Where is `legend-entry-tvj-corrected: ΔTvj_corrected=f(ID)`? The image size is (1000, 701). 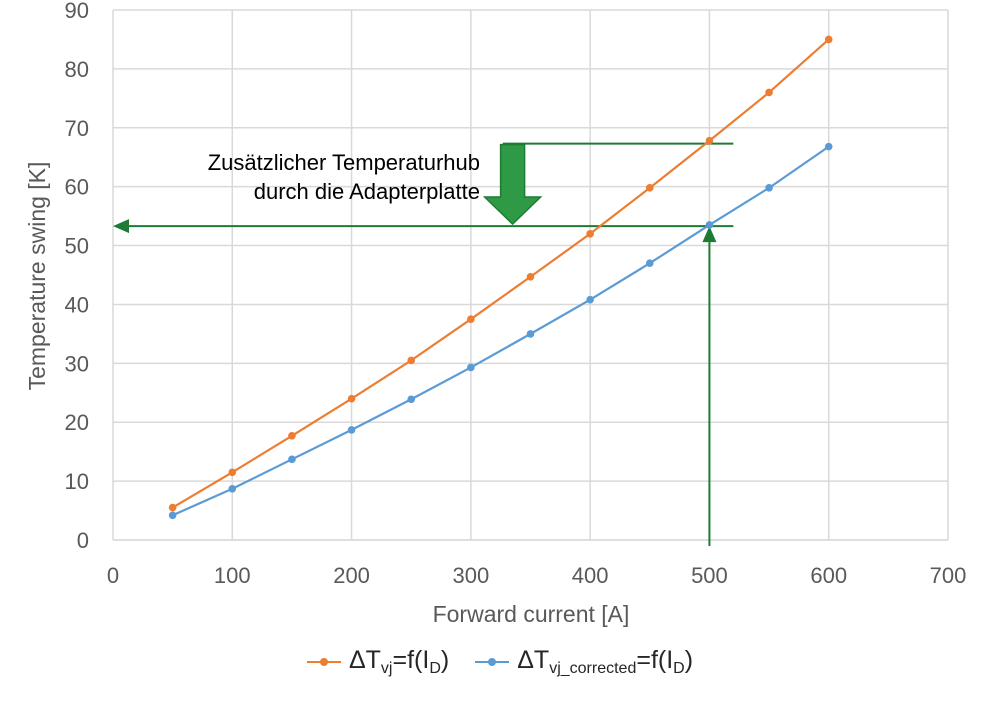 legend-entry-tvj-corrected: ΔTvj_corrected=f(ID) is located at coordinates (584, 662).